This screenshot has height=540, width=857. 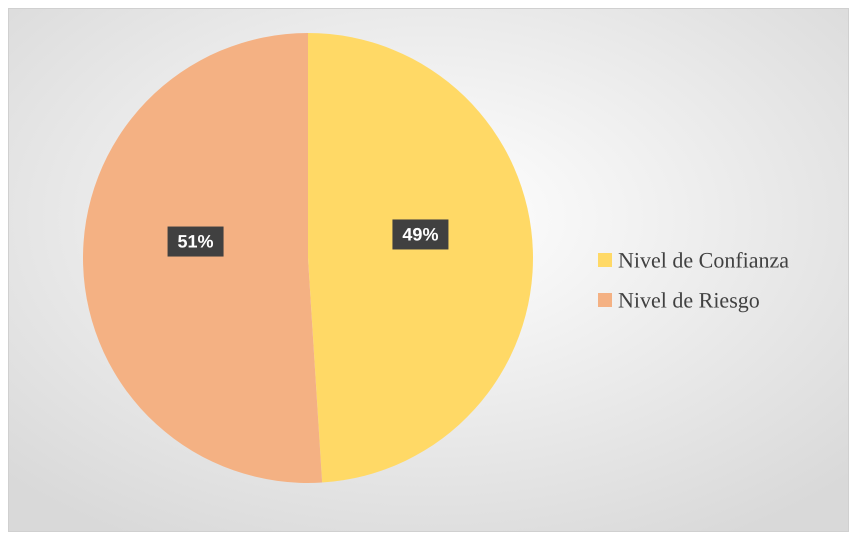 I want to click on legend-label: Nivel de Riesgo, so click(x=689, y=300).